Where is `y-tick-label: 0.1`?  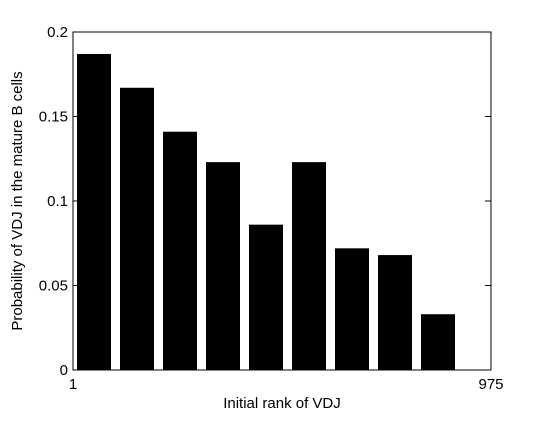
y-tick-label: 0.1 is located at coordinates (57, 201).